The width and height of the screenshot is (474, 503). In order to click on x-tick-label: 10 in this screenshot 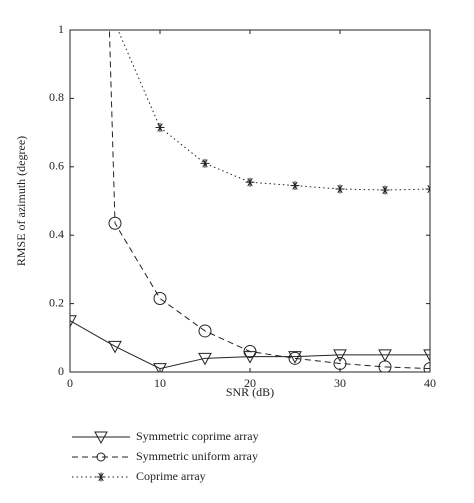, I will do `click(160, 383)`.